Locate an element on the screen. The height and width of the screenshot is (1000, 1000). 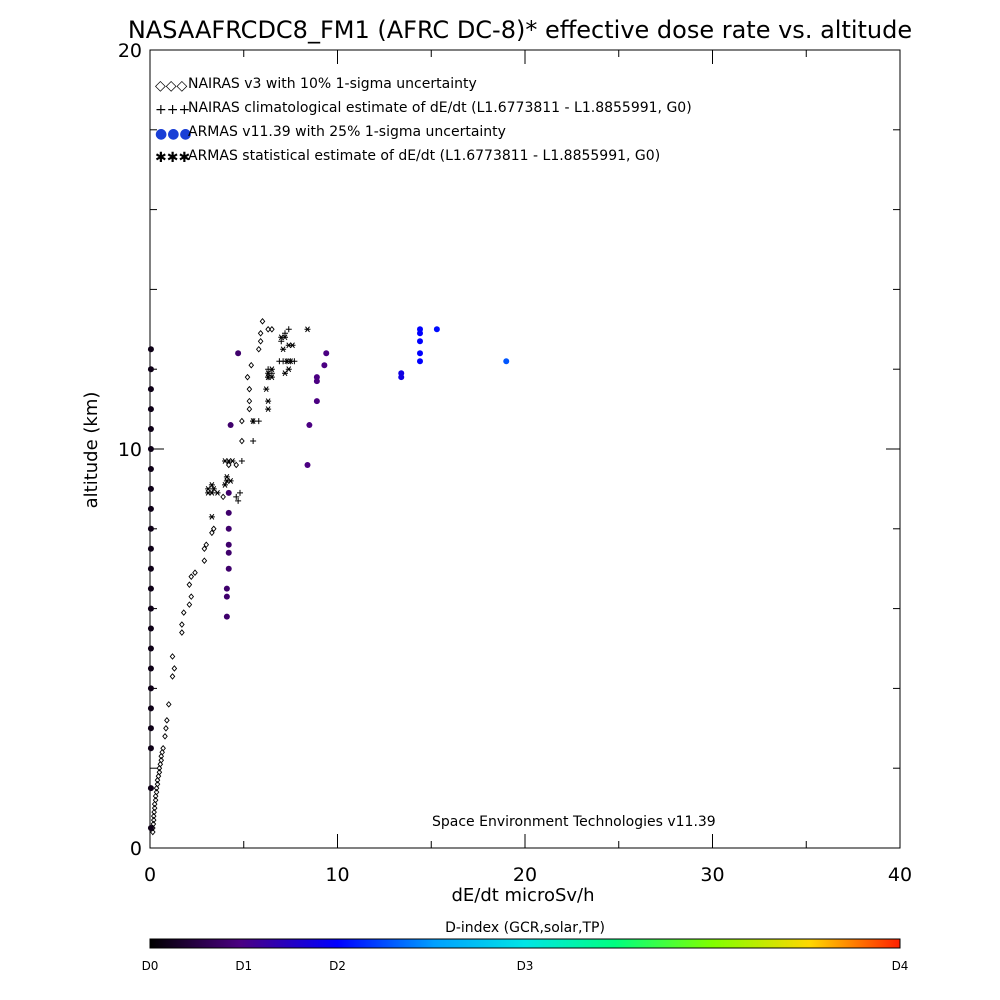
colorbar-title: D-index (GCR,solar,TP) is located at coordinates (525, 928).